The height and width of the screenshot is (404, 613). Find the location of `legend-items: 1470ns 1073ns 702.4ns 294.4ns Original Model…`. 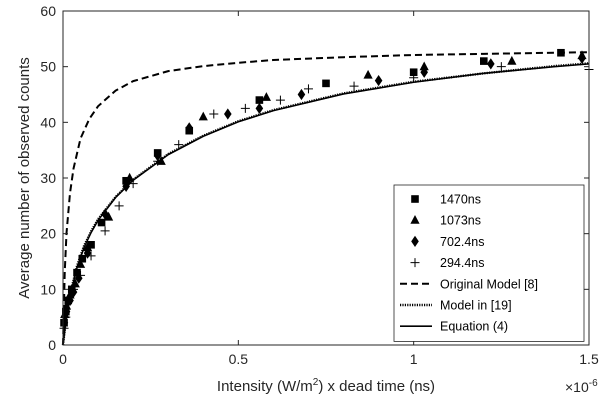

legend-items: 1470ns 1073ns 702.4ns 294.4ns Original Model… is located at coordinates (469, 263).